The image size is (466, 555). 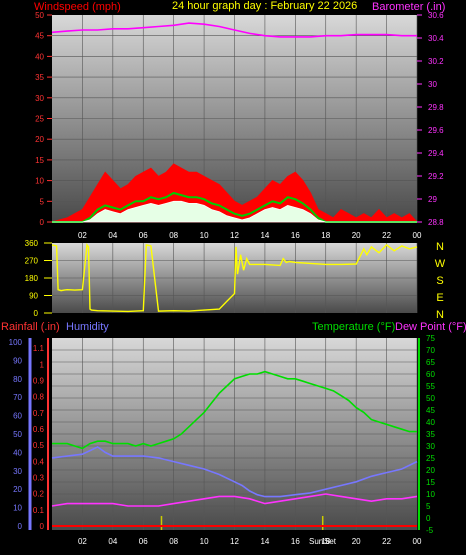 I want to click on rain-tick-label: 1.1, so click(x=39, y=348).